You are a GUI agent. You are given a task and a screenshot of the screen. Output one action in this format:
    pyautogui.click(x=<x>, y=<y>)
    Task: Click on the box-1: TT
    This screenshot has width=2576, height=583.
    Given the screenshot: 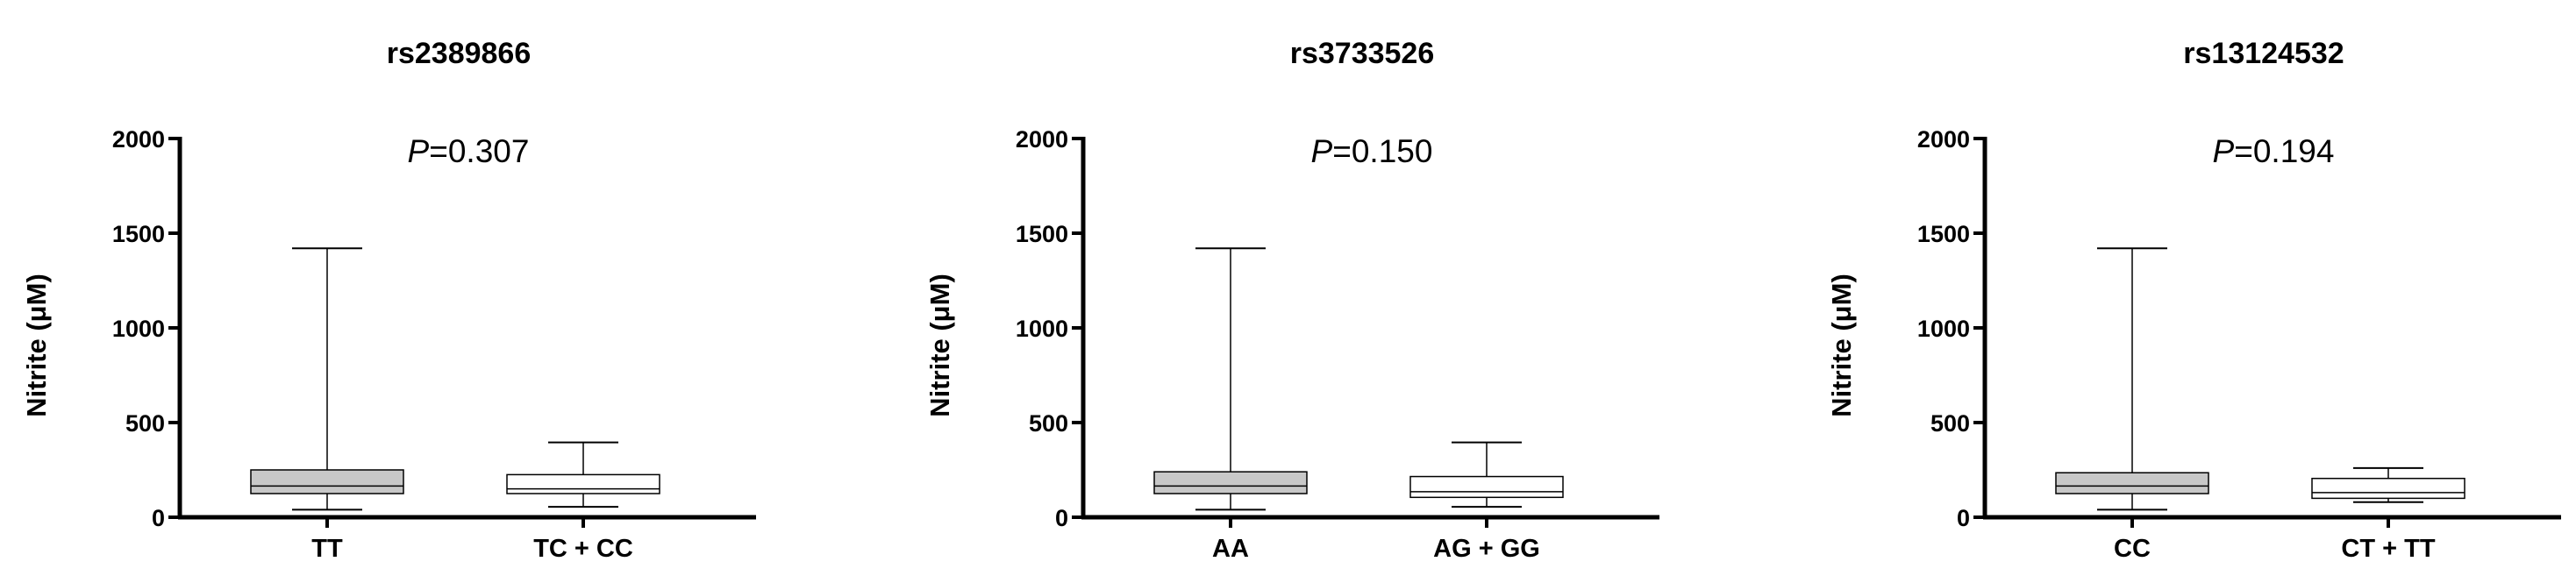 What is the action you would take?
    pyautogui.click(x=327, y=405)
    